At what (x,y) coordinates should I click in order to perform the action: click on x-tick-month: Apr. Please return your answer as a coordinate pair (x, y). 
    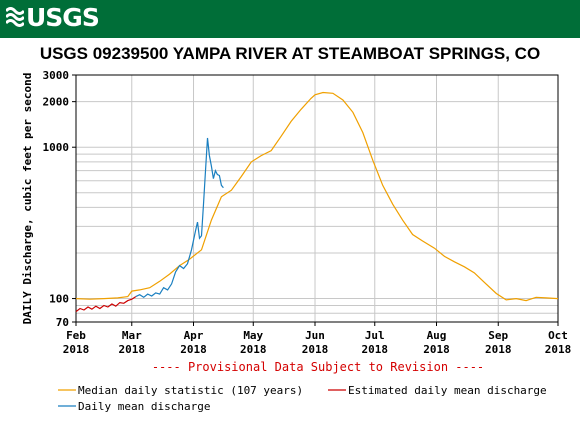
    Looking at the image, I should click on (194, 335).